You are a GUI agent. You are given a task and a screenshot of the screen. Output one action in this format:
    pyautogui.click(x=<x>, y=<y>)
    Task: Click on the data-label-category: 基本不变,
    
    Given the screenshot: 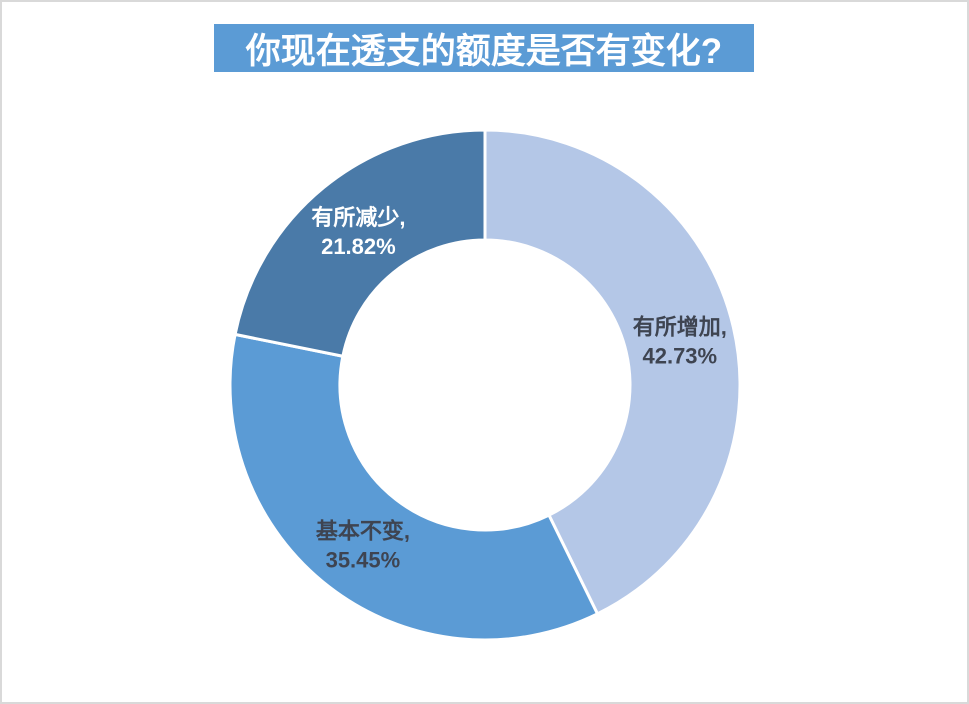 What is the action you would take?
    pyautogui.click(x=363, y=530)
    